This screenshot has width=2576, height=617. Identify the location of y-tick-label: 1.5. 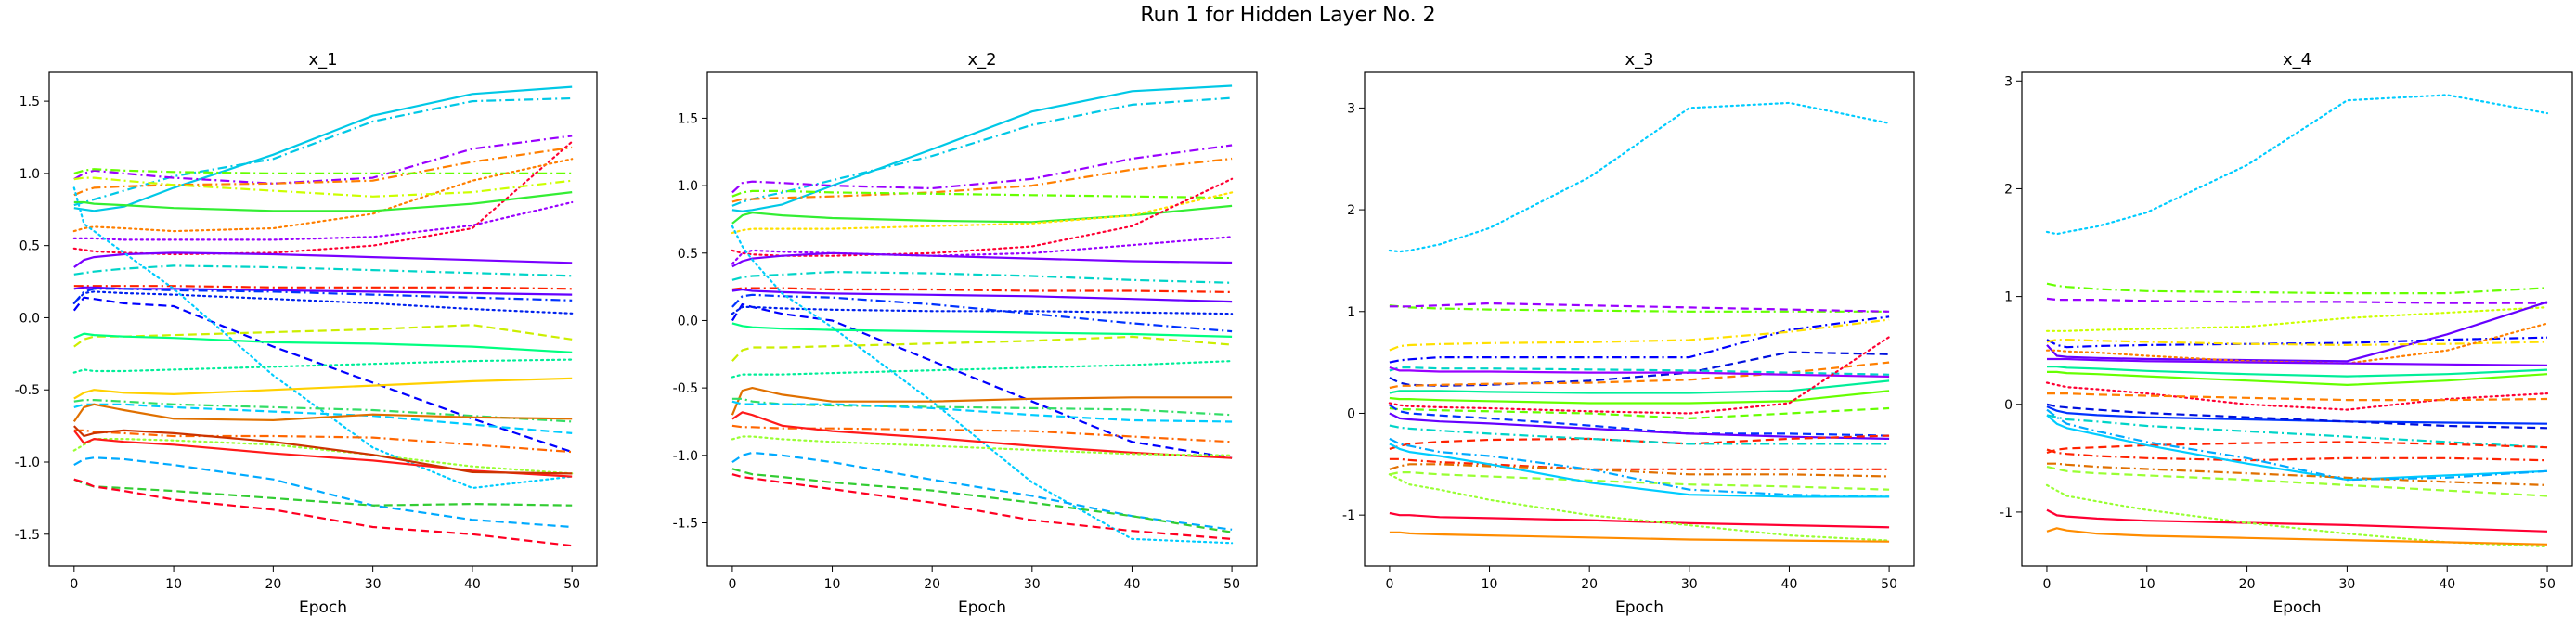
(688, 118).